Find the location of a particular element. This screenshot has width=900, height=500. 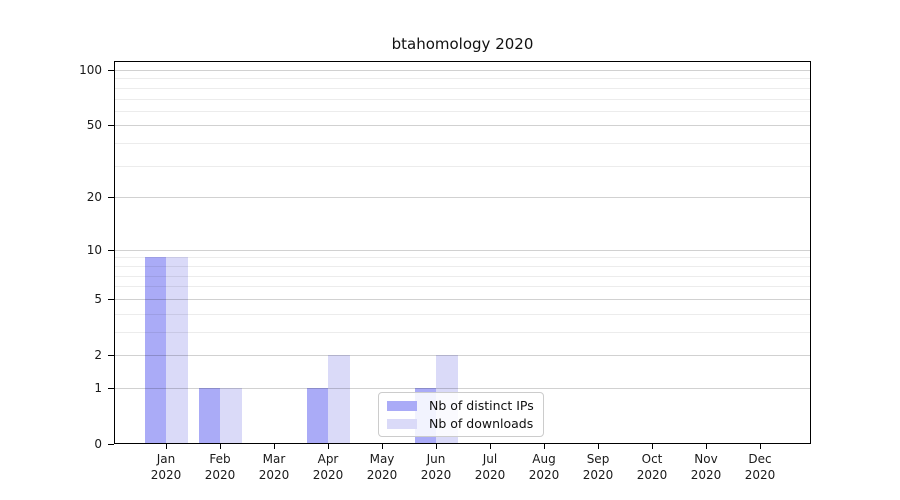

month-label: Apr is located at coordinates (328, 459).